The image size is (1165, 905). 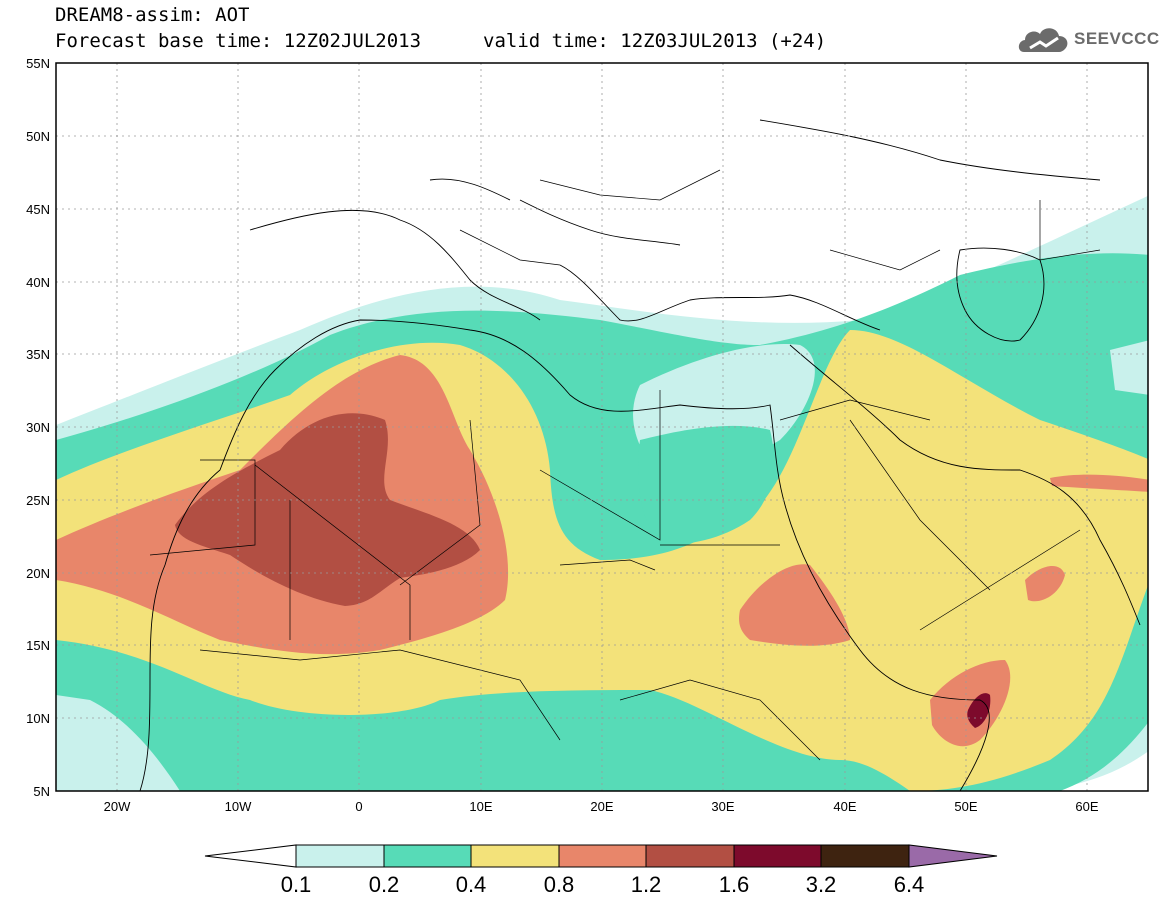 What do you see at coordinates (1043, 40) in the screenshot?
I see `cloud-icon` at bounding box center [1043, 40].